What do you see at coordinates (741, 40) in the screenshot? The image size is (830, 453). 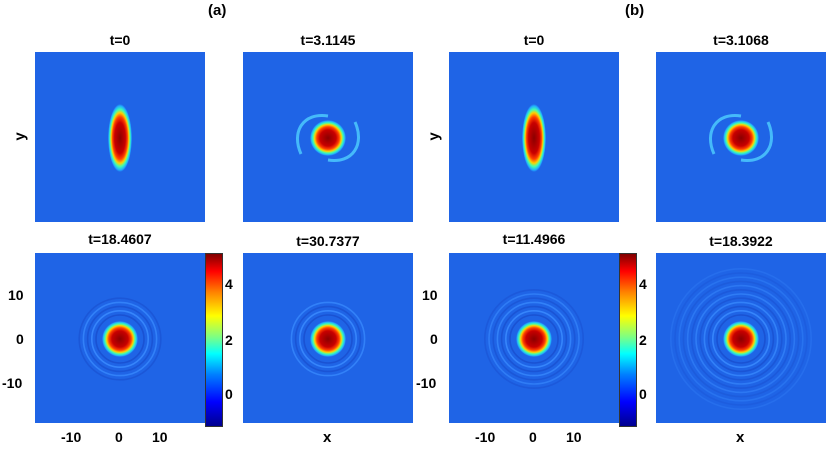 I see `panel-title: t=3.1068` at bounding box center [741, 40].